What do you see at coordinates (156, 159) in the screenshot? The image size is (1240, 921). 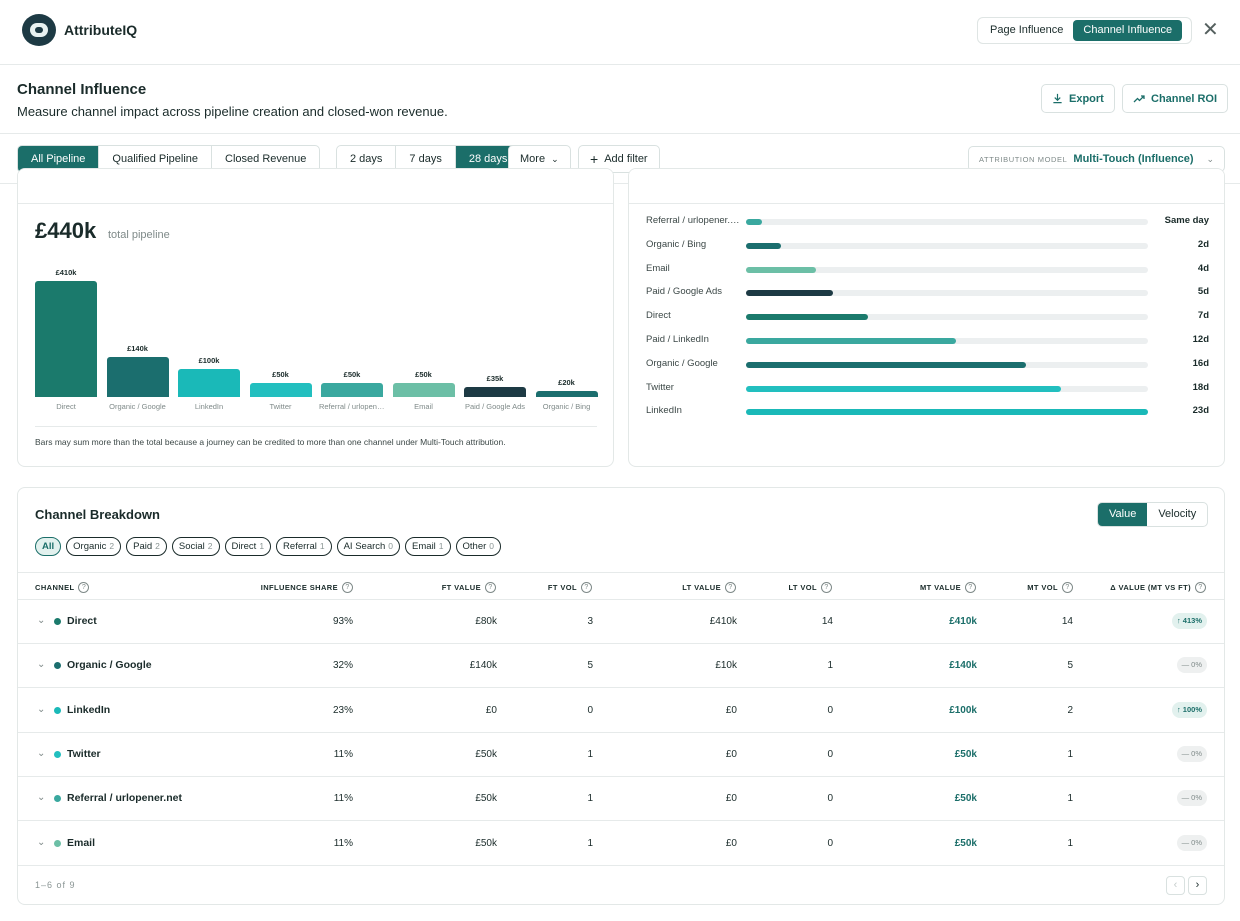 I see `tab-qualified-pipeline: Qualified Pipeline` at bounding box center [156, 159].